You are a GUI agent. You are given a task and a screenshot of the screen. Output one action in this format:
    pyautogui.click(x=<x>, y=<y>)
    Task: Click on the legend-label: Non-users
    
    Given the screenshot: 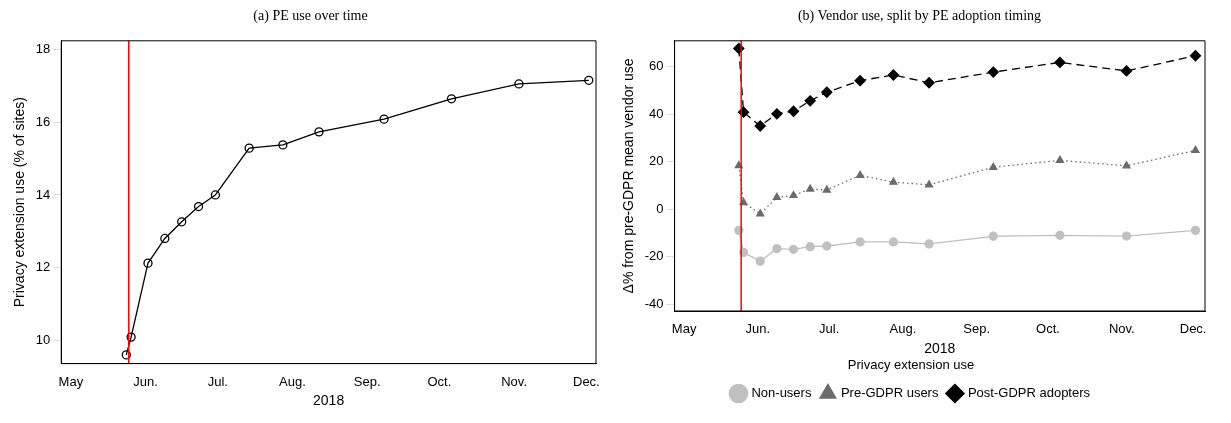 What is the action you would take?
    pyautogui.click(x=781, y=393)
    